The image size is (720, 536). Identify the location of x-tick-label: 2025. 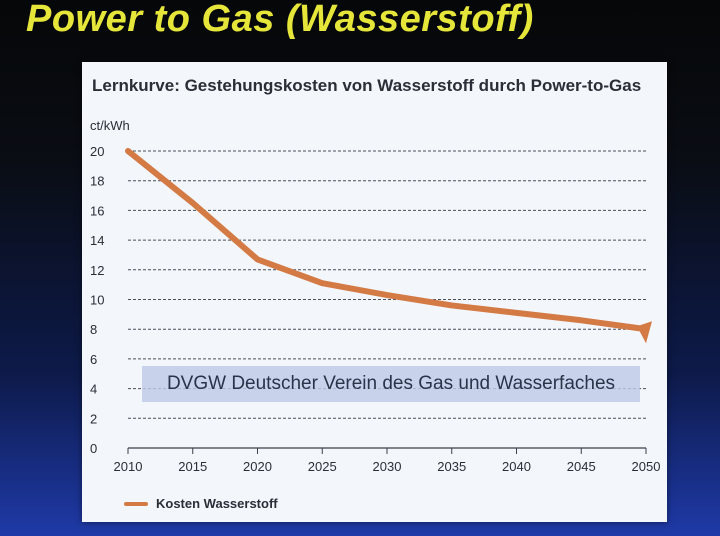
(322, 466).